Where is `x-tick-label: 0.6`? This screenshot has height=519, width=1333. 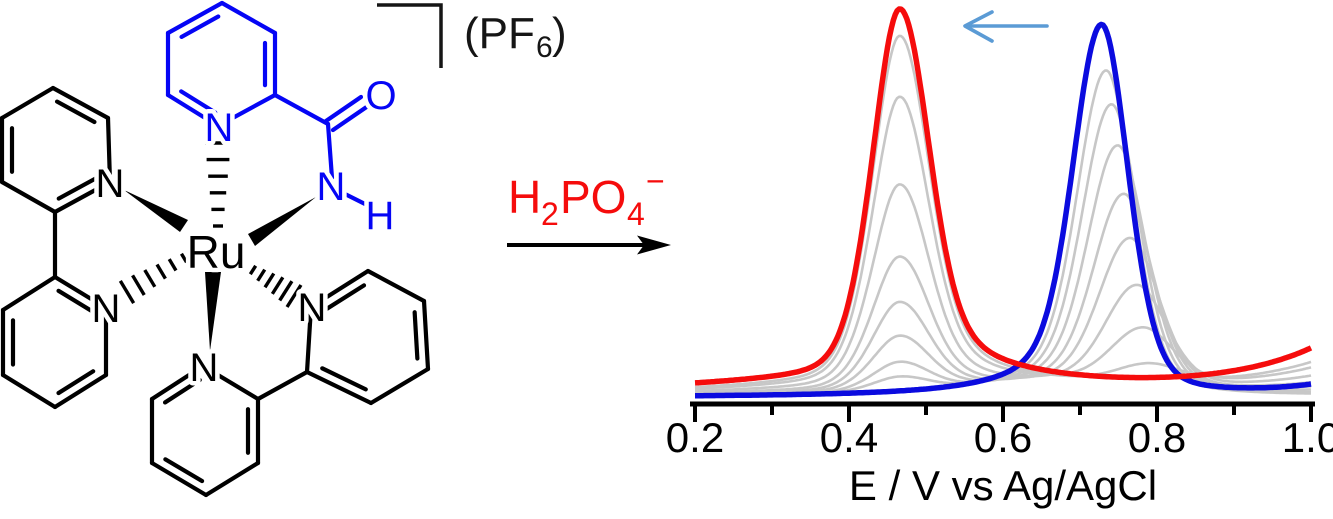
x-tick-label: 0.6 is located at coordinates (1003, 437).